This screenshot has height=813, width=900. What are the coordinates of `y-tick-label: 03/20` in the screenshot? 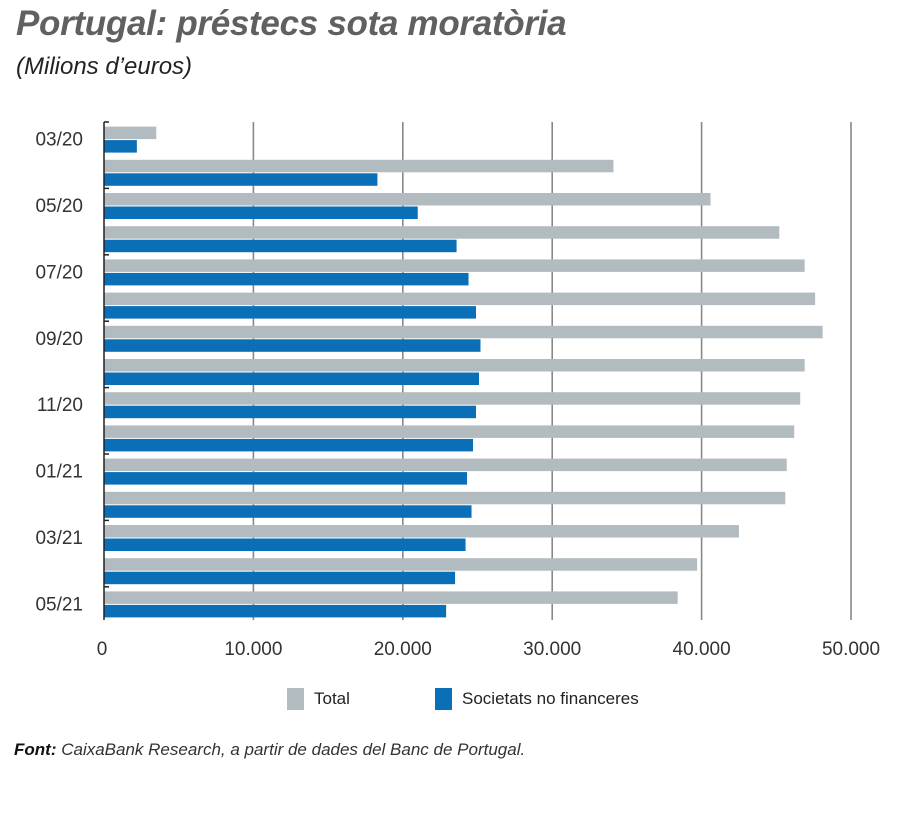 It's located at (59, 140).